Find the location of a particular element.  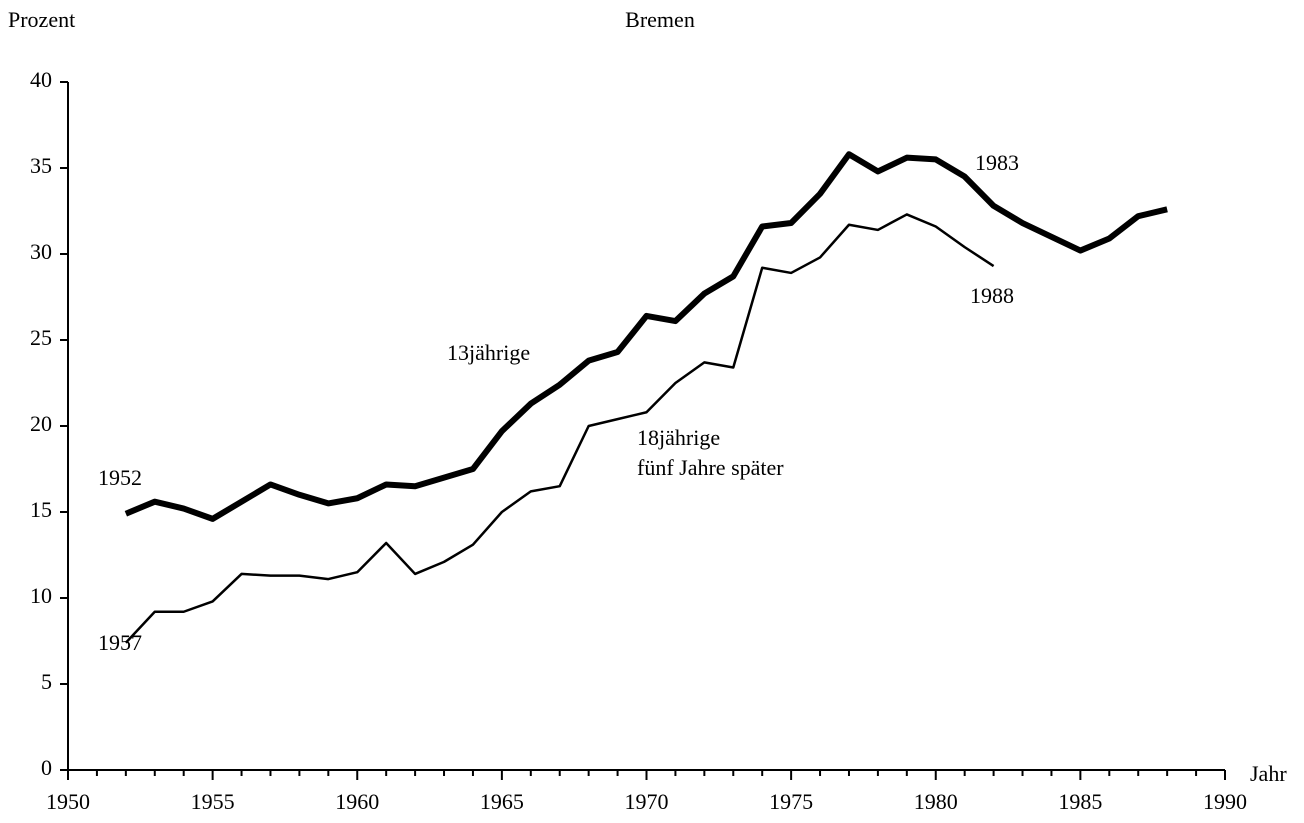

y-tick-label: 20 is located at coordinates (41, 423).